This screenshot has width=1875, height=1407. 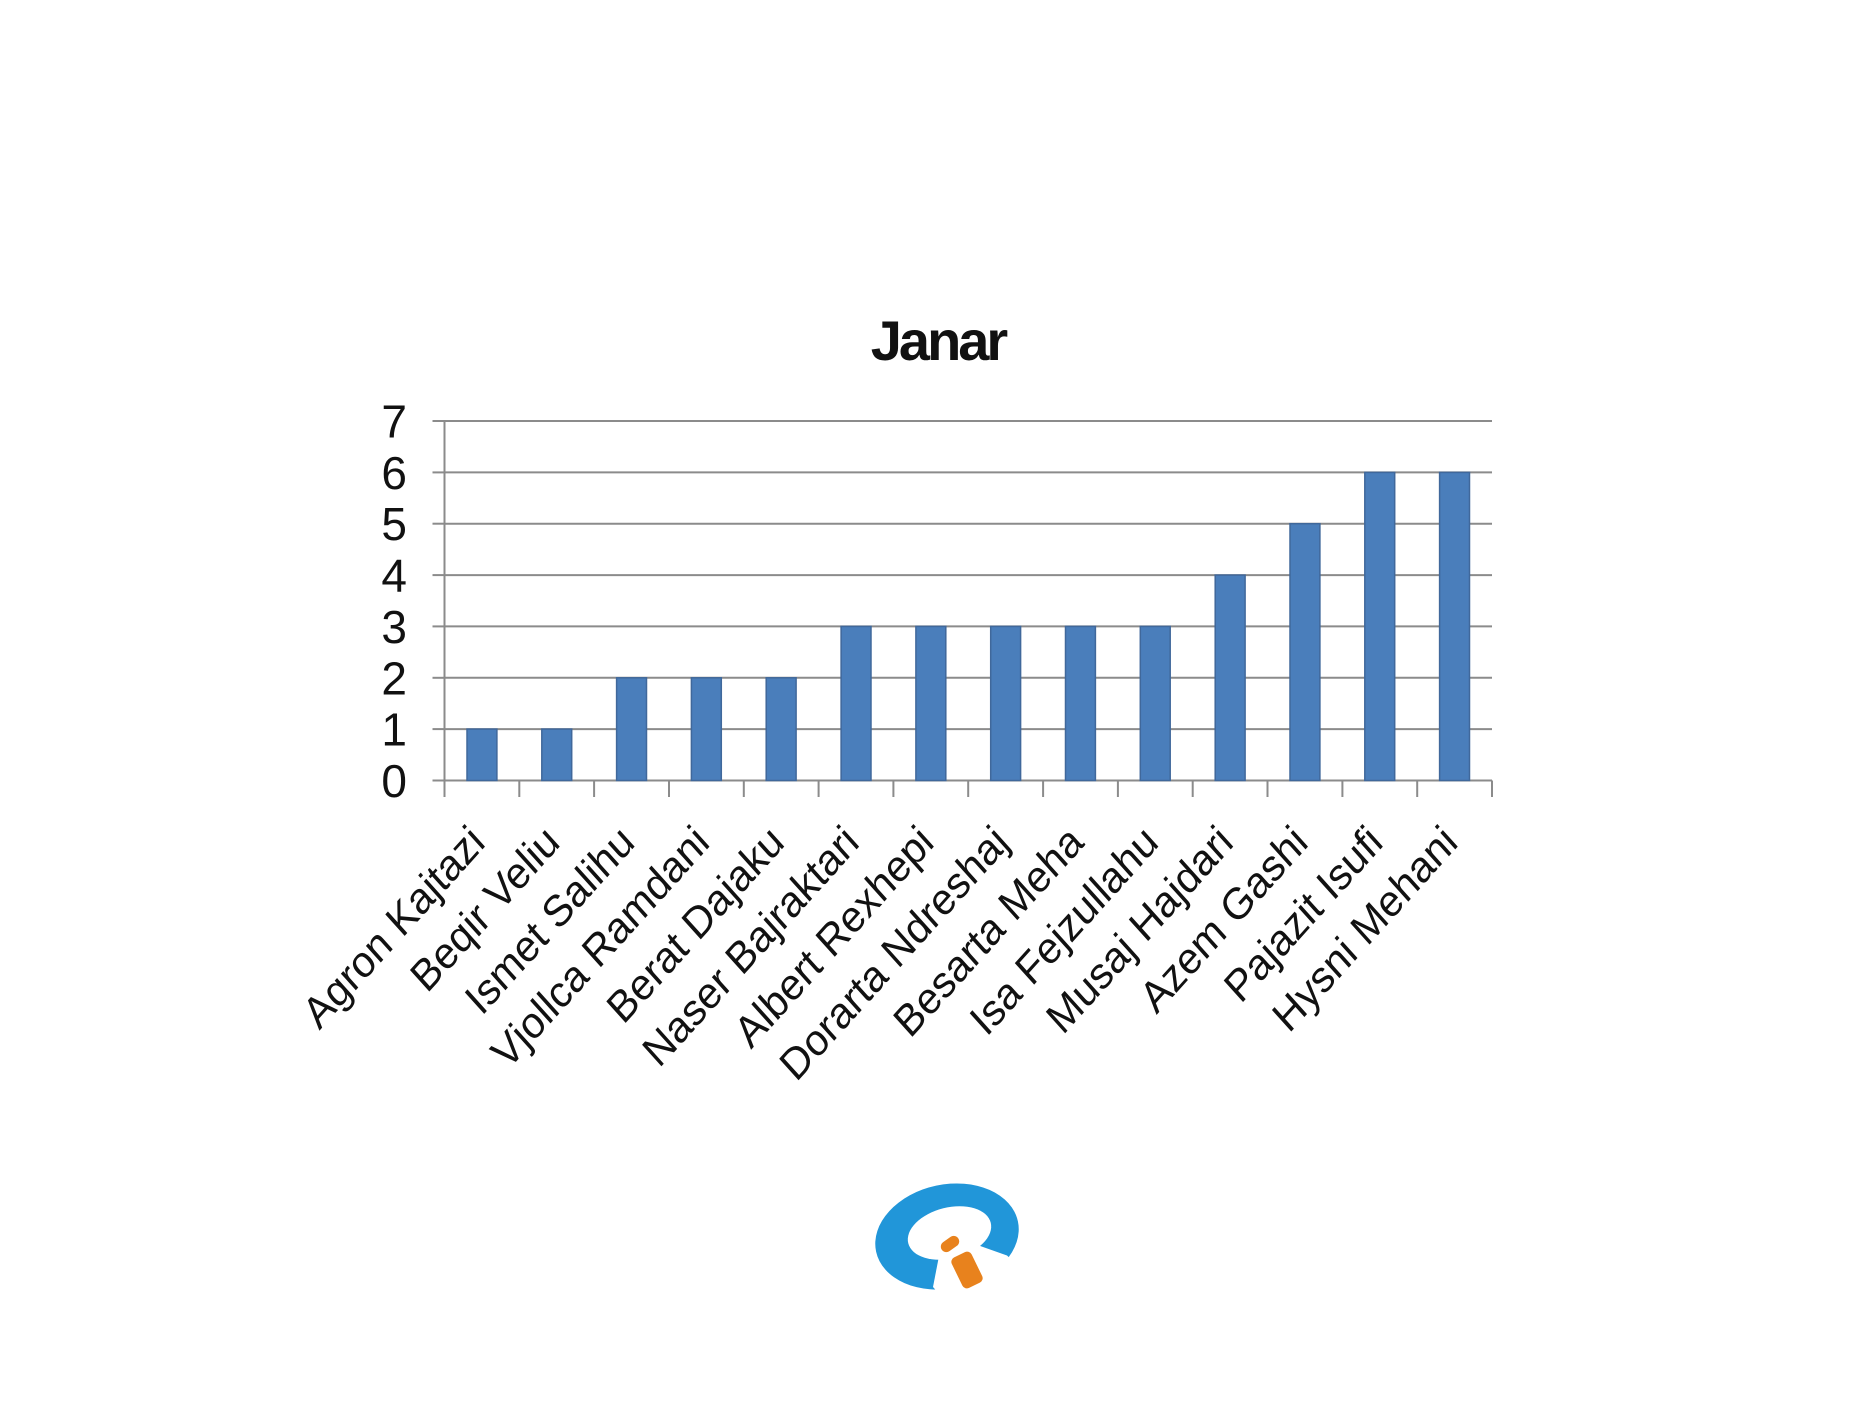 What do you see at coordinates (394, 678) in the screenshot?
I see `svg-text: 2` at bounding box center [394, 678].